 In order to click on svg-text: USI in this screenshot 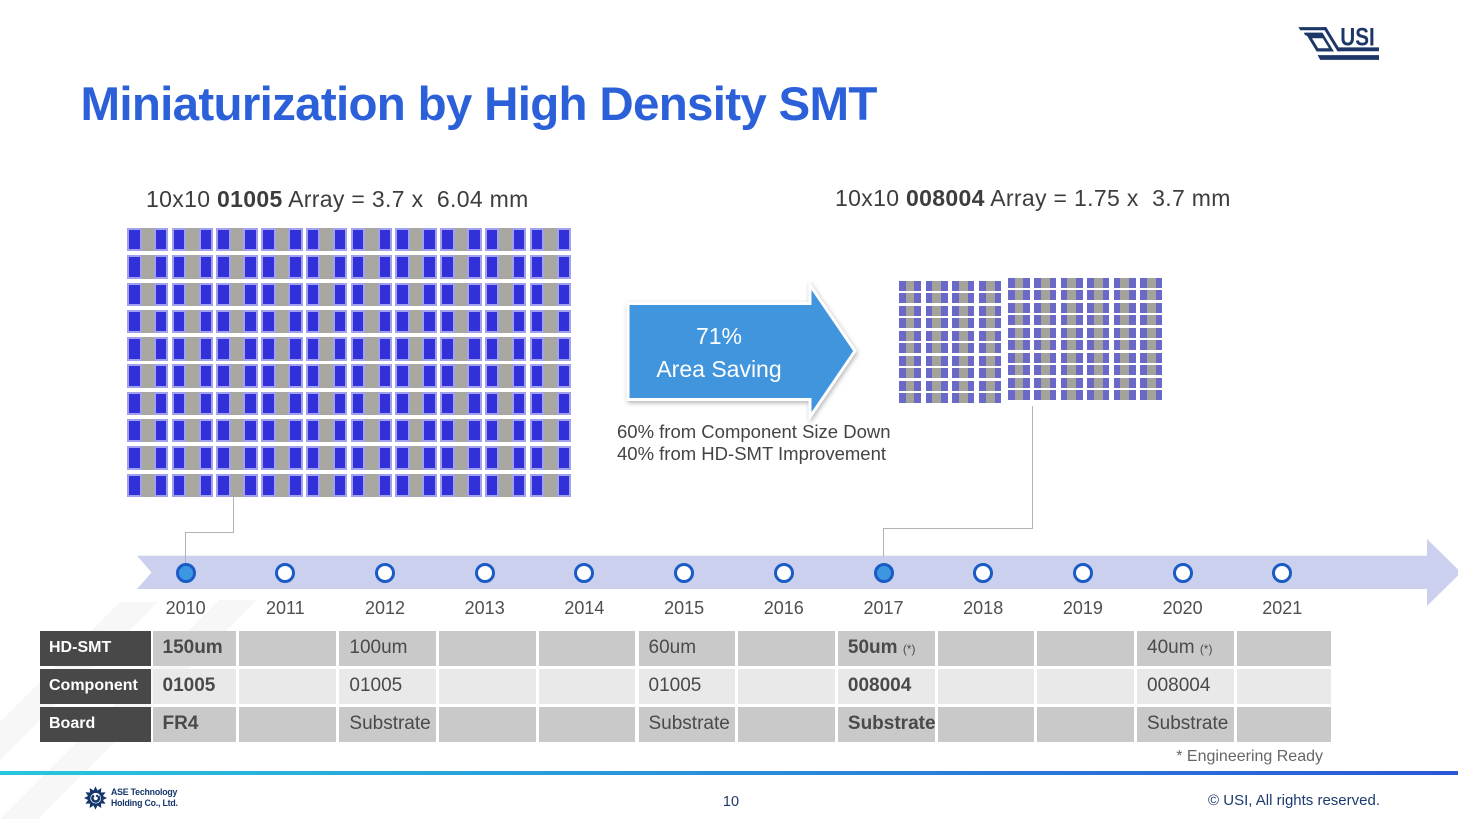, I will do `click(1357, 38)`.